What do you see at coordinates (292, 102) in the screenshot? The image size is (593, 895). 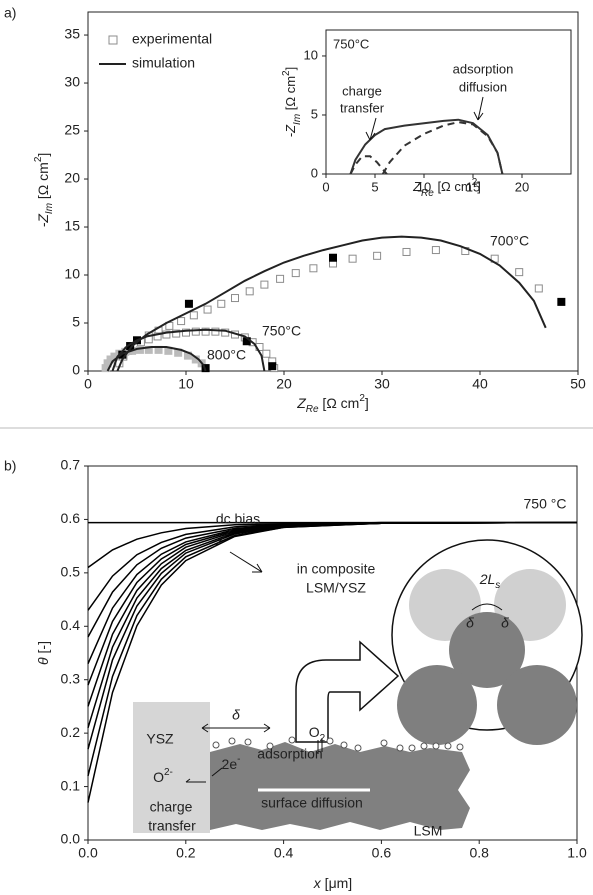 I see `inset-y-axis-label: -ZIm [Ω cm2]` at bounding box center [292, 102].